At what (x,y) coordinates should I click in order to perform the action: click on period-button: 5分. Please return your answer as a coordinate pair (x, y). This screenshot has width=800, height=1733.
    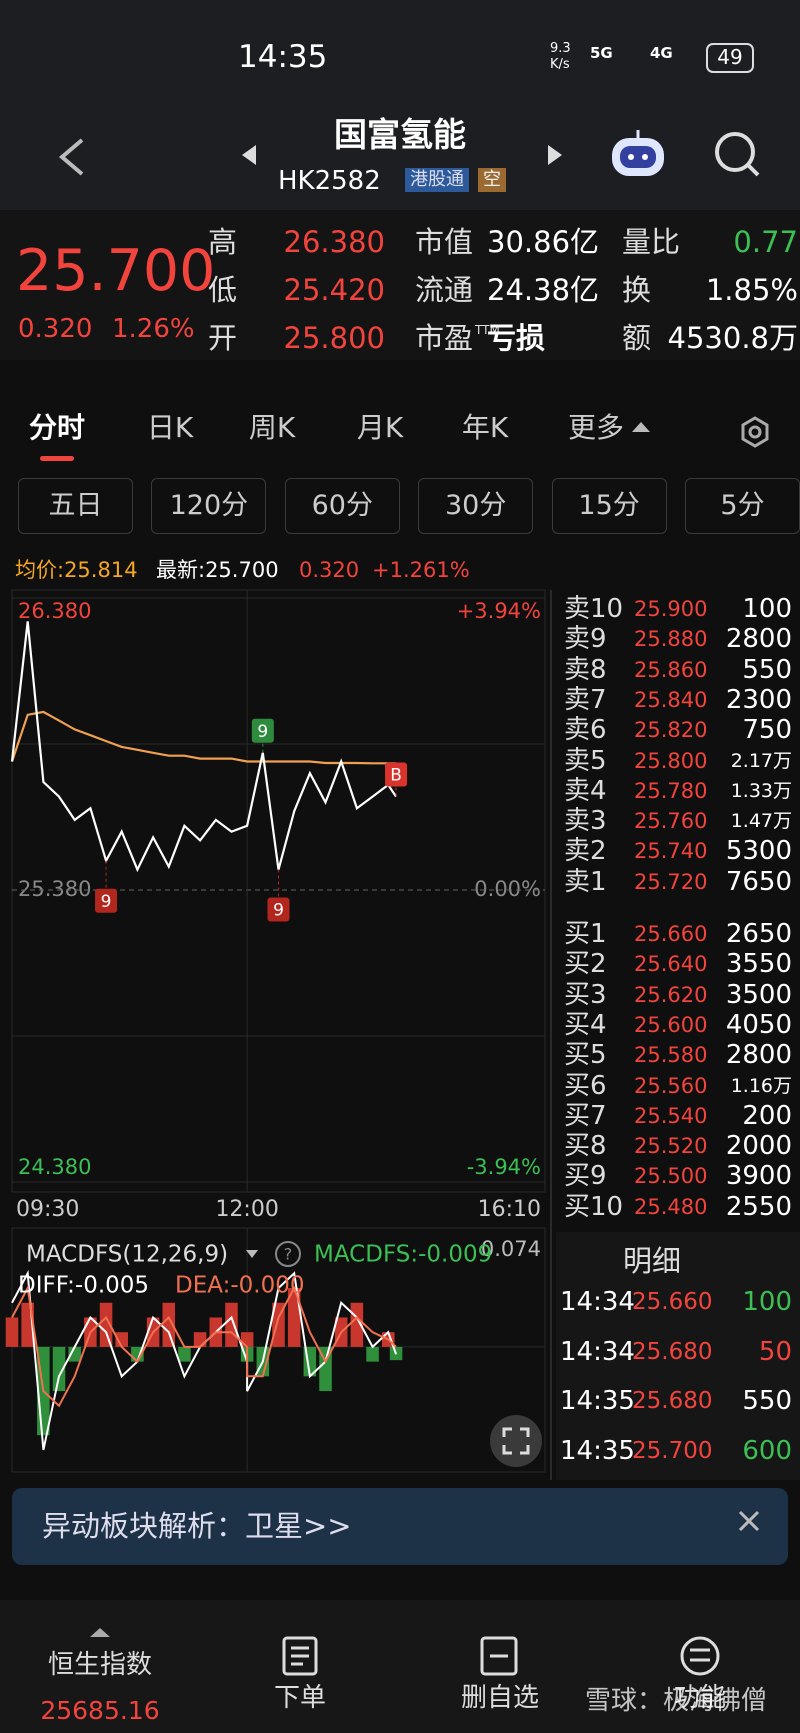
    Looking at the image, I should click on (742, 506).